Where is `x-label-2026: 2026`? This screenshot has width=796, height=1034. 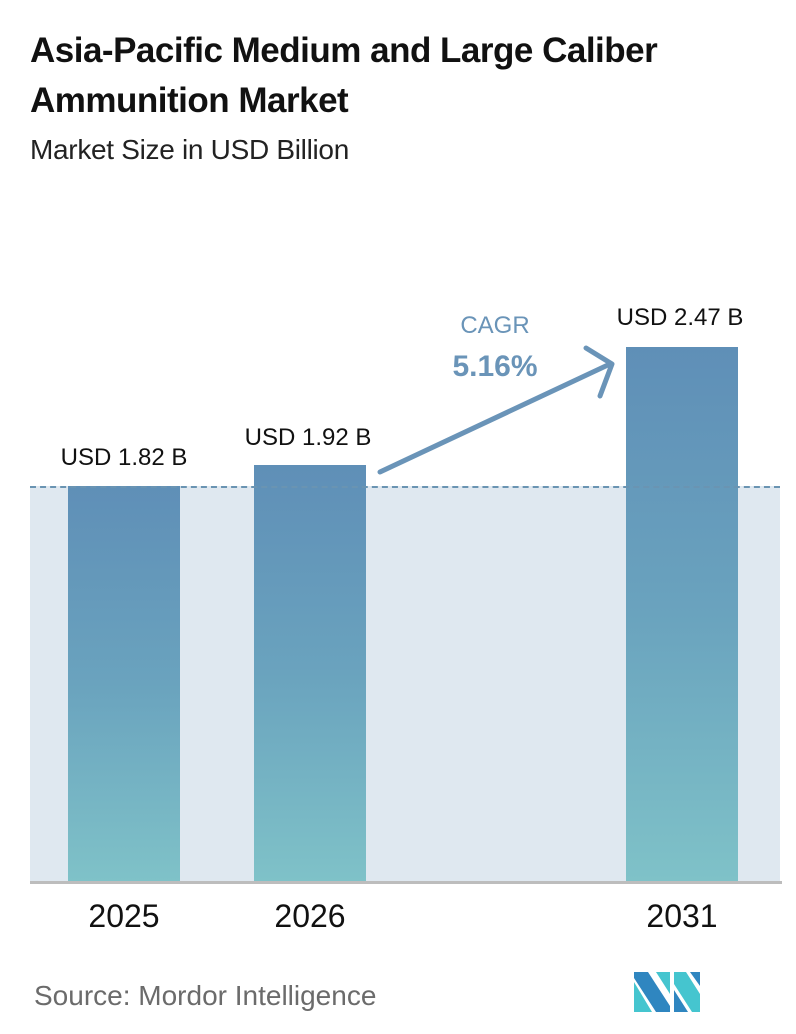
x-label-2026: 2026 is located at coordinates (310, 916).